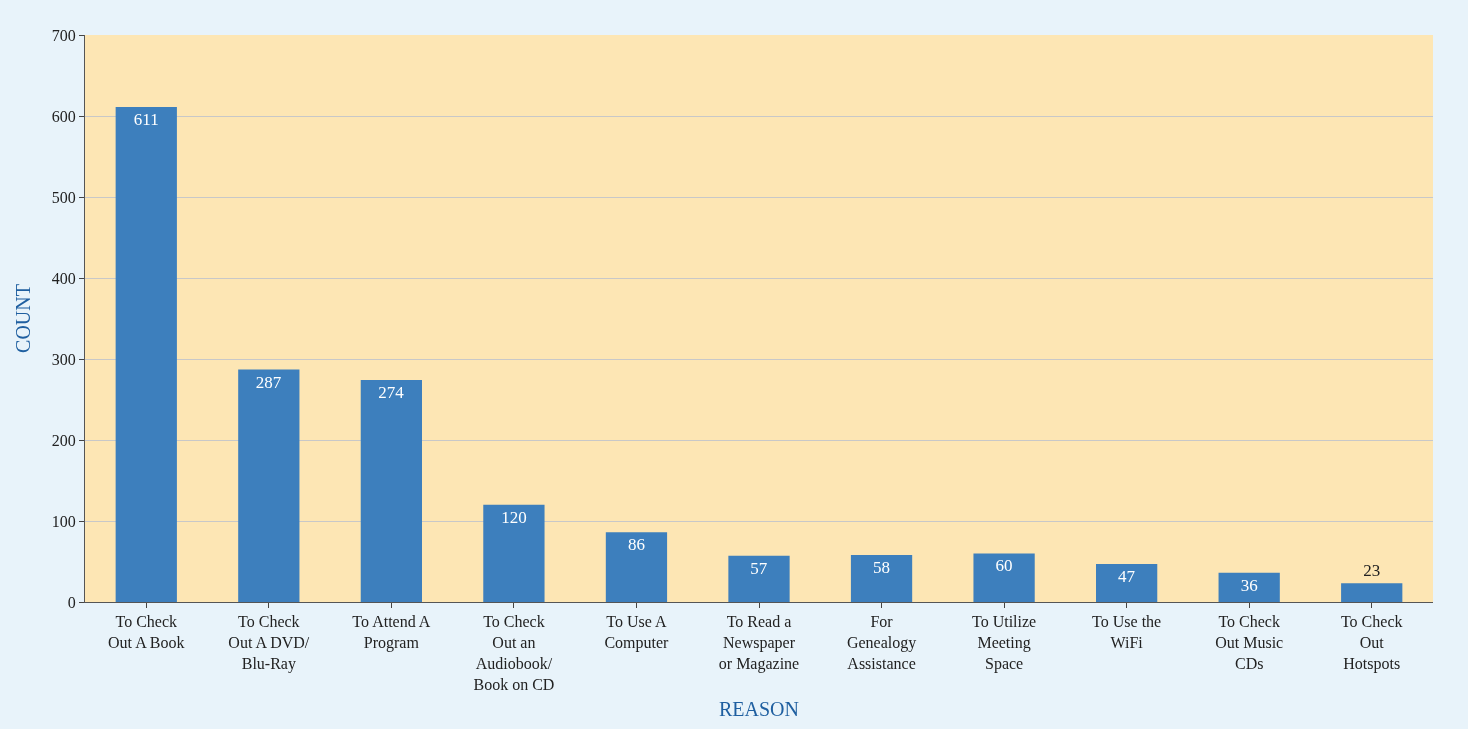 The height and width of the screenshot is (729, 1468). What do you see at coordinates (63, 521) in the screenshot?
I see `y-tick-label: 100` at bounding box center [63, 521].